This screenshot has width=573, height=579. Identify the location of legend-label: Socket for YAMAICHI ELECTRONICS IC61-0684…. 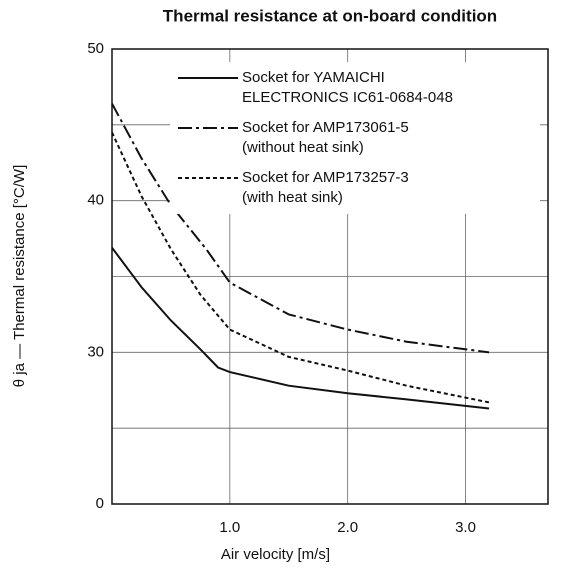
(347, 87).